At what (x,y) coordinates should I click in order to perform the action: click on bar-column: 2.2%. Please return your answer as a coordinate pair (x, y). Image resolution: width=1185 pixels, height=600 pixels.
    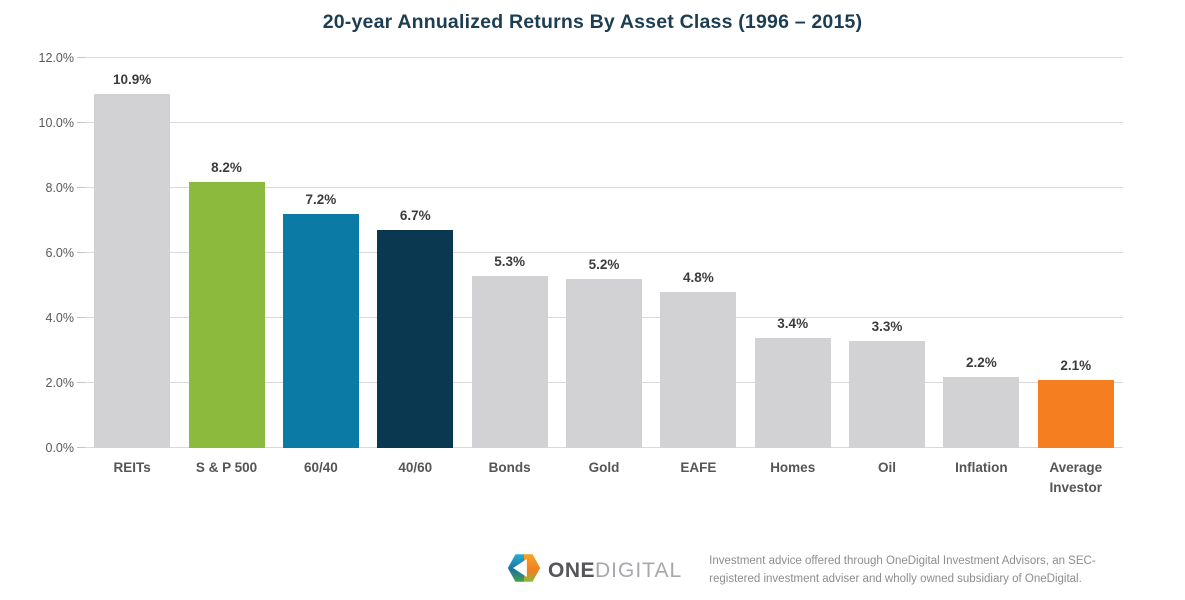
    Looking at the image, I should click on (981, 253).